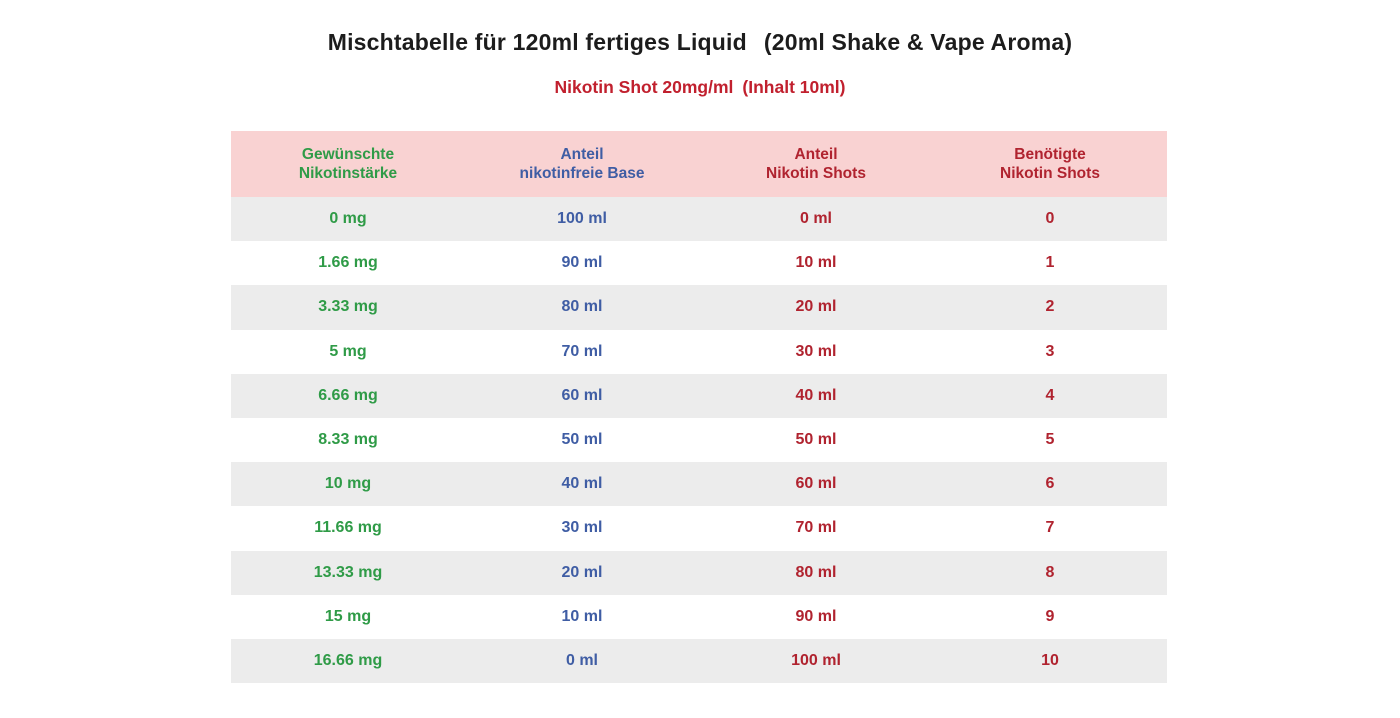 The image size is (1400, 718). I want to click on cell-nicotine-strength: 15 mg, so click(348, 616).